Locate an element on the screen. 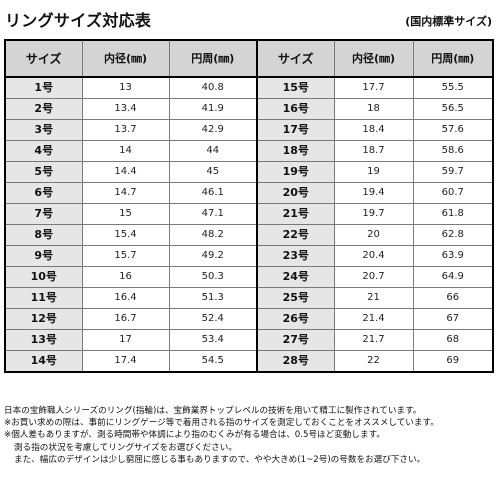  table-row: 1号 13 40.8 15号 17.7 55.5 is located at coordinates (249, 87).